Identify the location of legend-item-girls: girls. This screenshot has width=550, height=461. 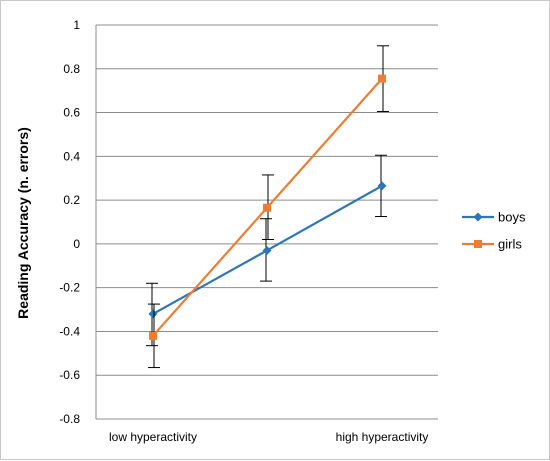
(492, 244).